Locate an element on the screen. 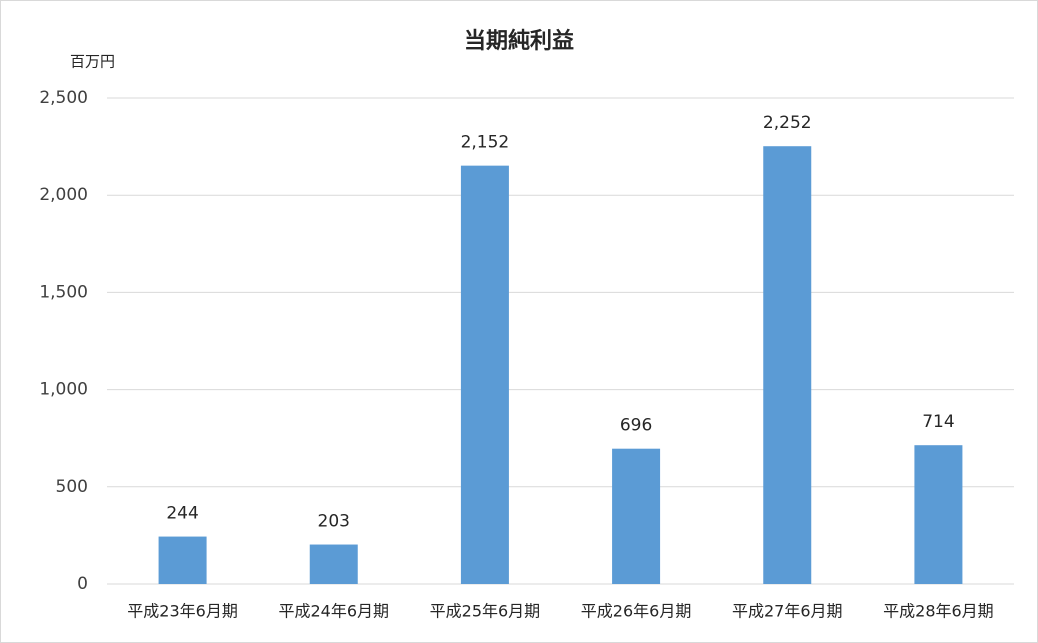  x-tick-label: 平成24年6月期 is located at coordinates (333, 611).